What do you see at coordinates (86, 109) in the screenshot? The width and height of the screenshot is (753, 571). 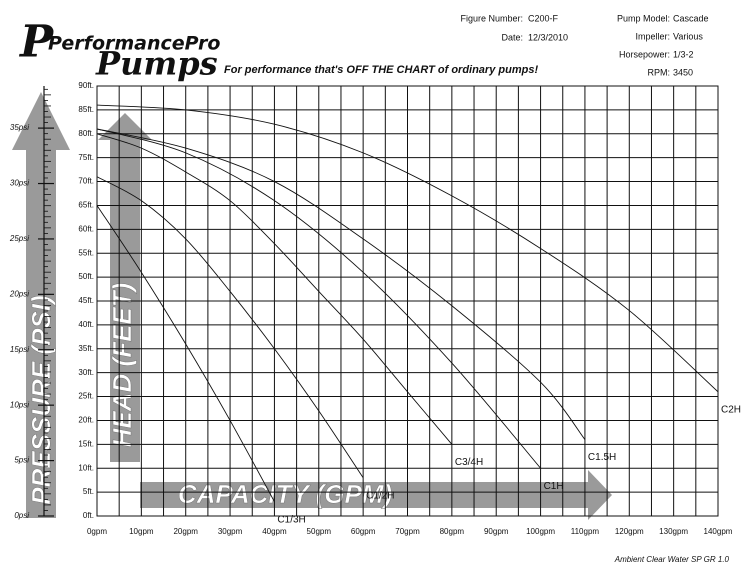 I see `y-tick-label: 85ft.` at bounding box center [86, 109].